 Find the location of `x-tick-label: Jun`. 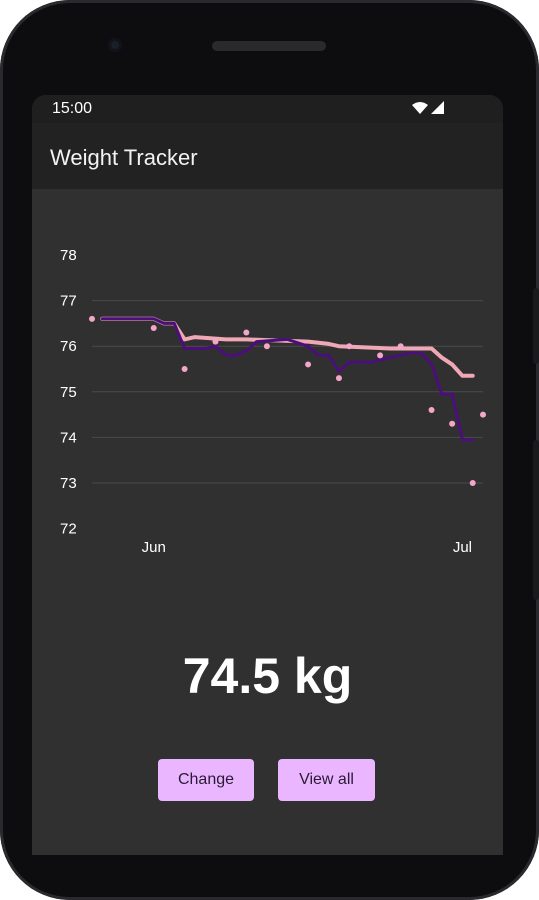

x-tick-label: Jun is located at coordinates (154, 547).